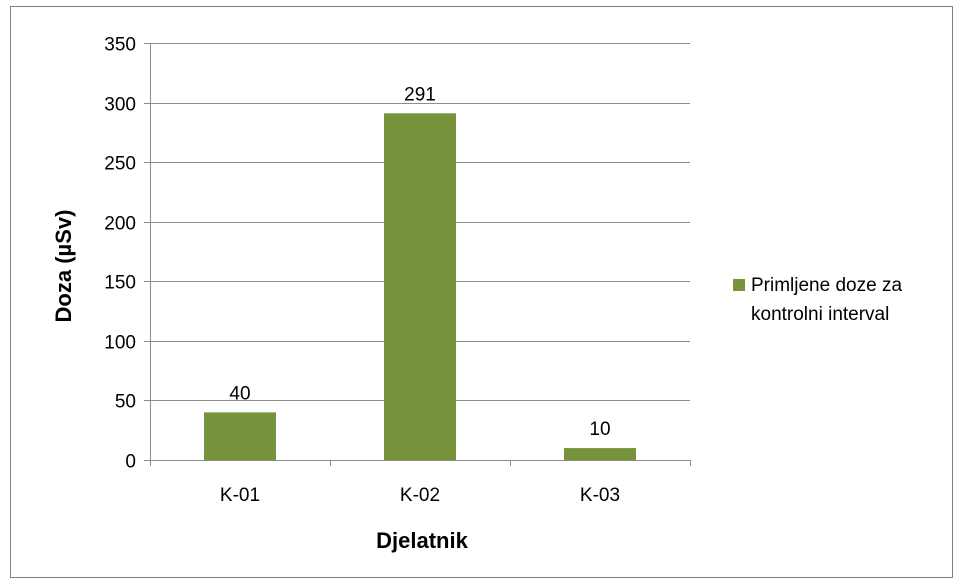  I want to click on legend-label-line-2: kontrolni interval, so click(820, 314).